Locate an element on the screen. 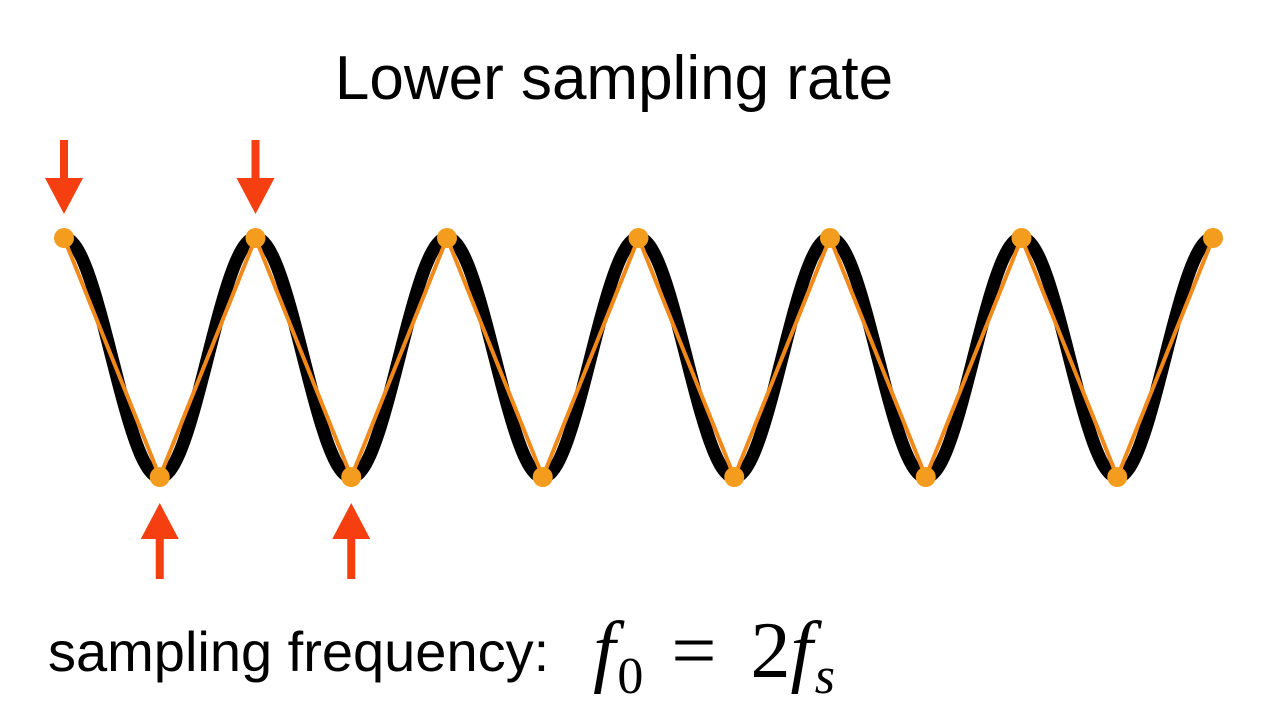  formula-equals: = is located at coordinates (694, 650).